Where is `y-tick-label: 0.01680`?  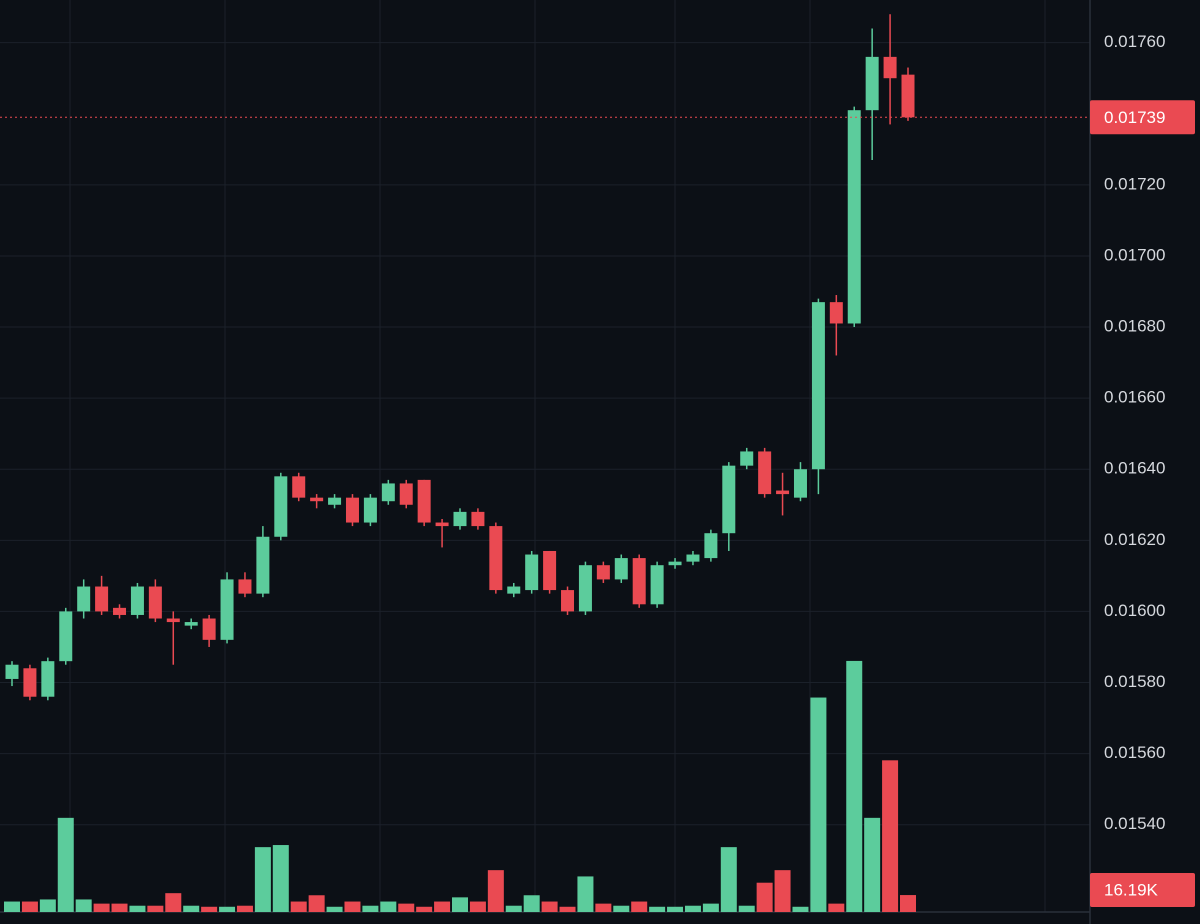
y-tick-label: 0.01680 is located at coordinates (1134, 326).